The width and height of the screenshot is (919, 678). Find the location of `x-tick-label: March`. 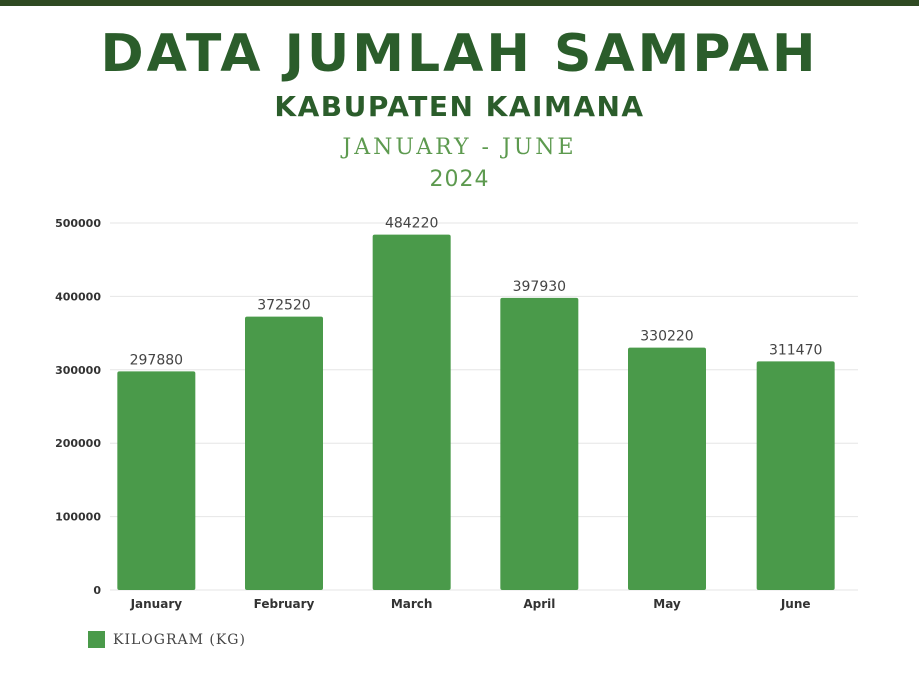

x-tick-label: March is located at coordinates (412, 604).